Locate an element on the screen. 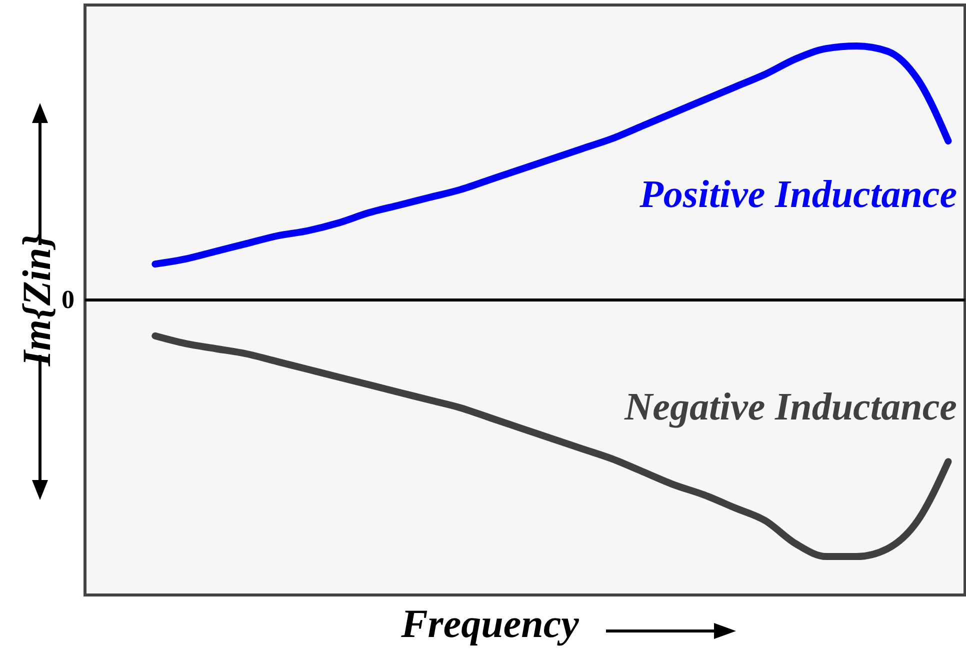 This screenshot has width=966, height=649. series-label: Positive Inductance is located at coordinates (797, 194).